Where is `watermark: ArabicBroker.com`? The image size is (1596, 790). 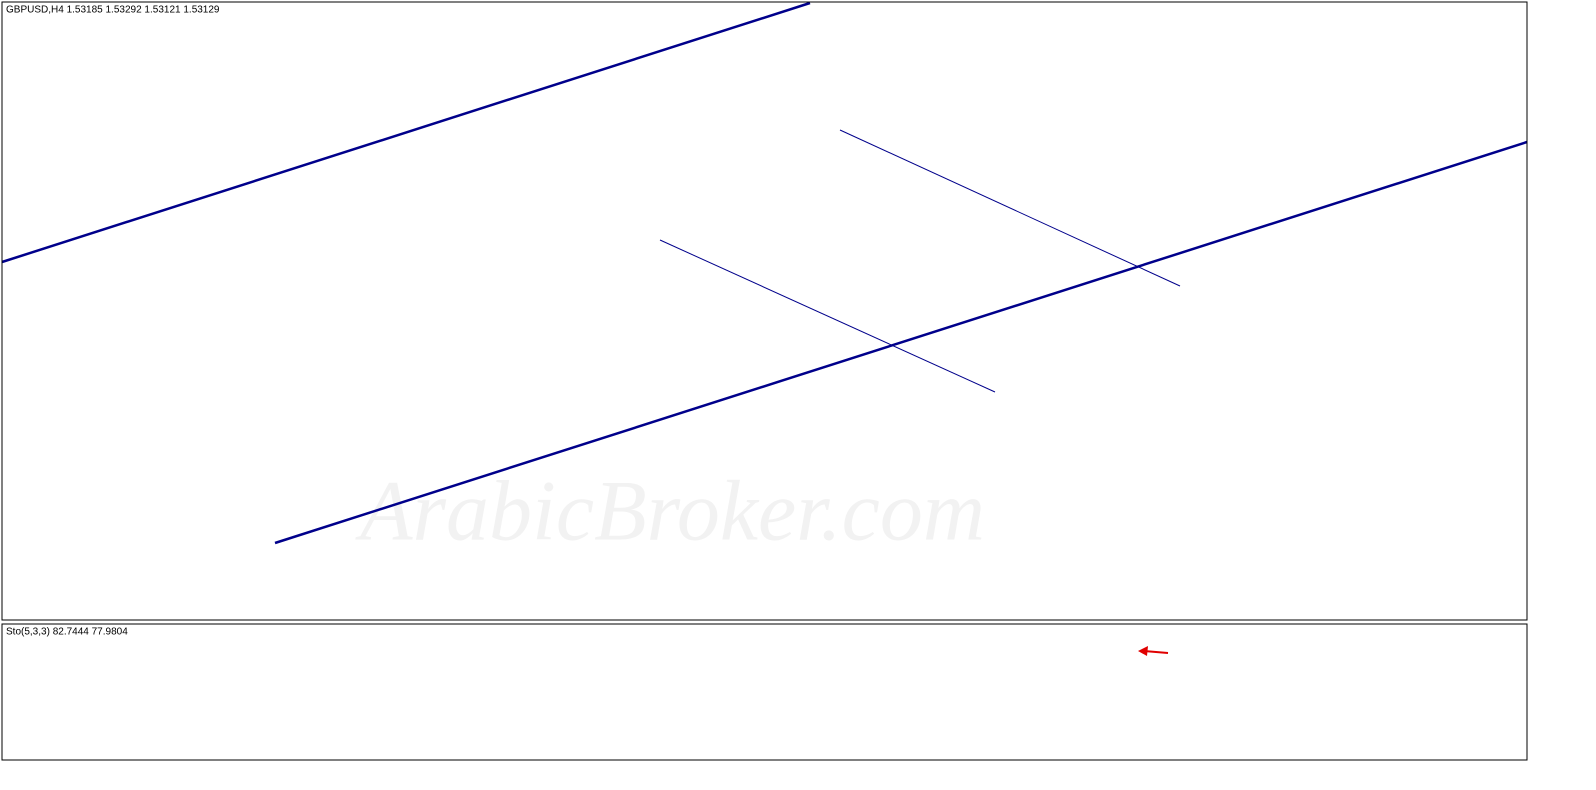 watermark: ArabicBroker.com is located at coordinates (670, 511).